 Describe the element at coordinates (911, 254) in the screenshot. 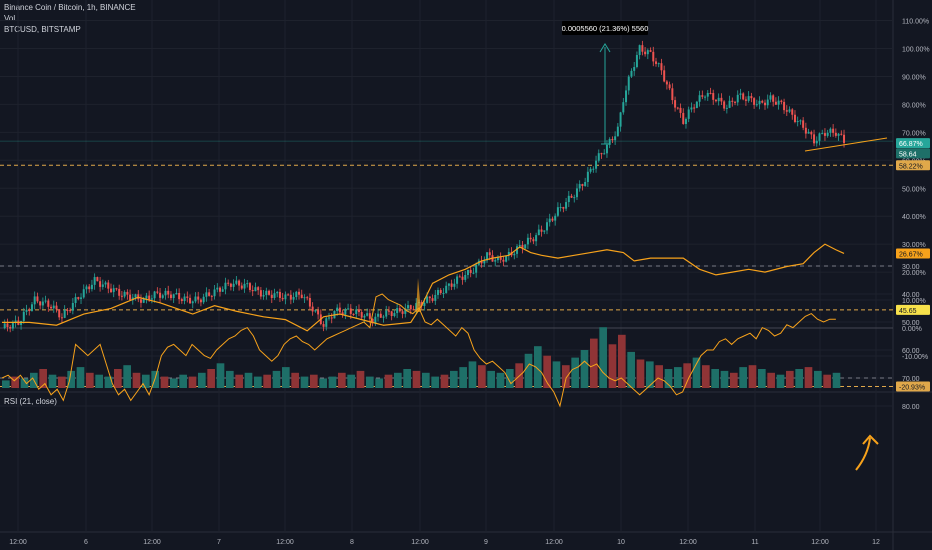

I see `compare-last-badge: 26.67%` at that location.